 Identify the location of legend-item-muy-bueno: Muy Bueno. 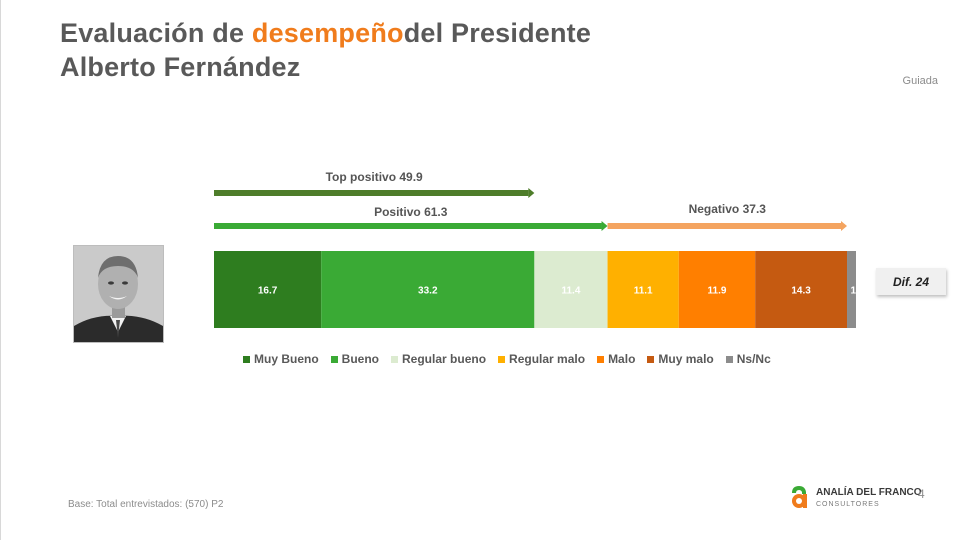
(281, 359).